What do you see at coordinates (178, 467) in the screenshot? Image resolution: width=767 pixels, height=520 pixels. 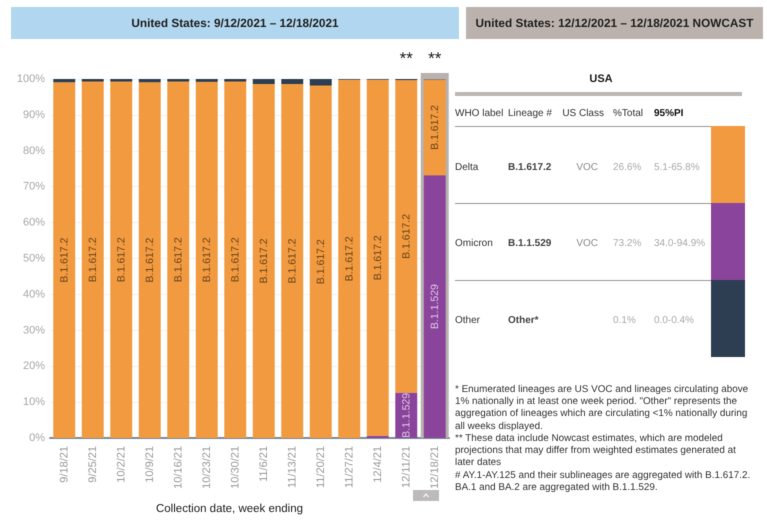 I see `x-tick-label: 10/16/21` at bounding box center [178, 467].